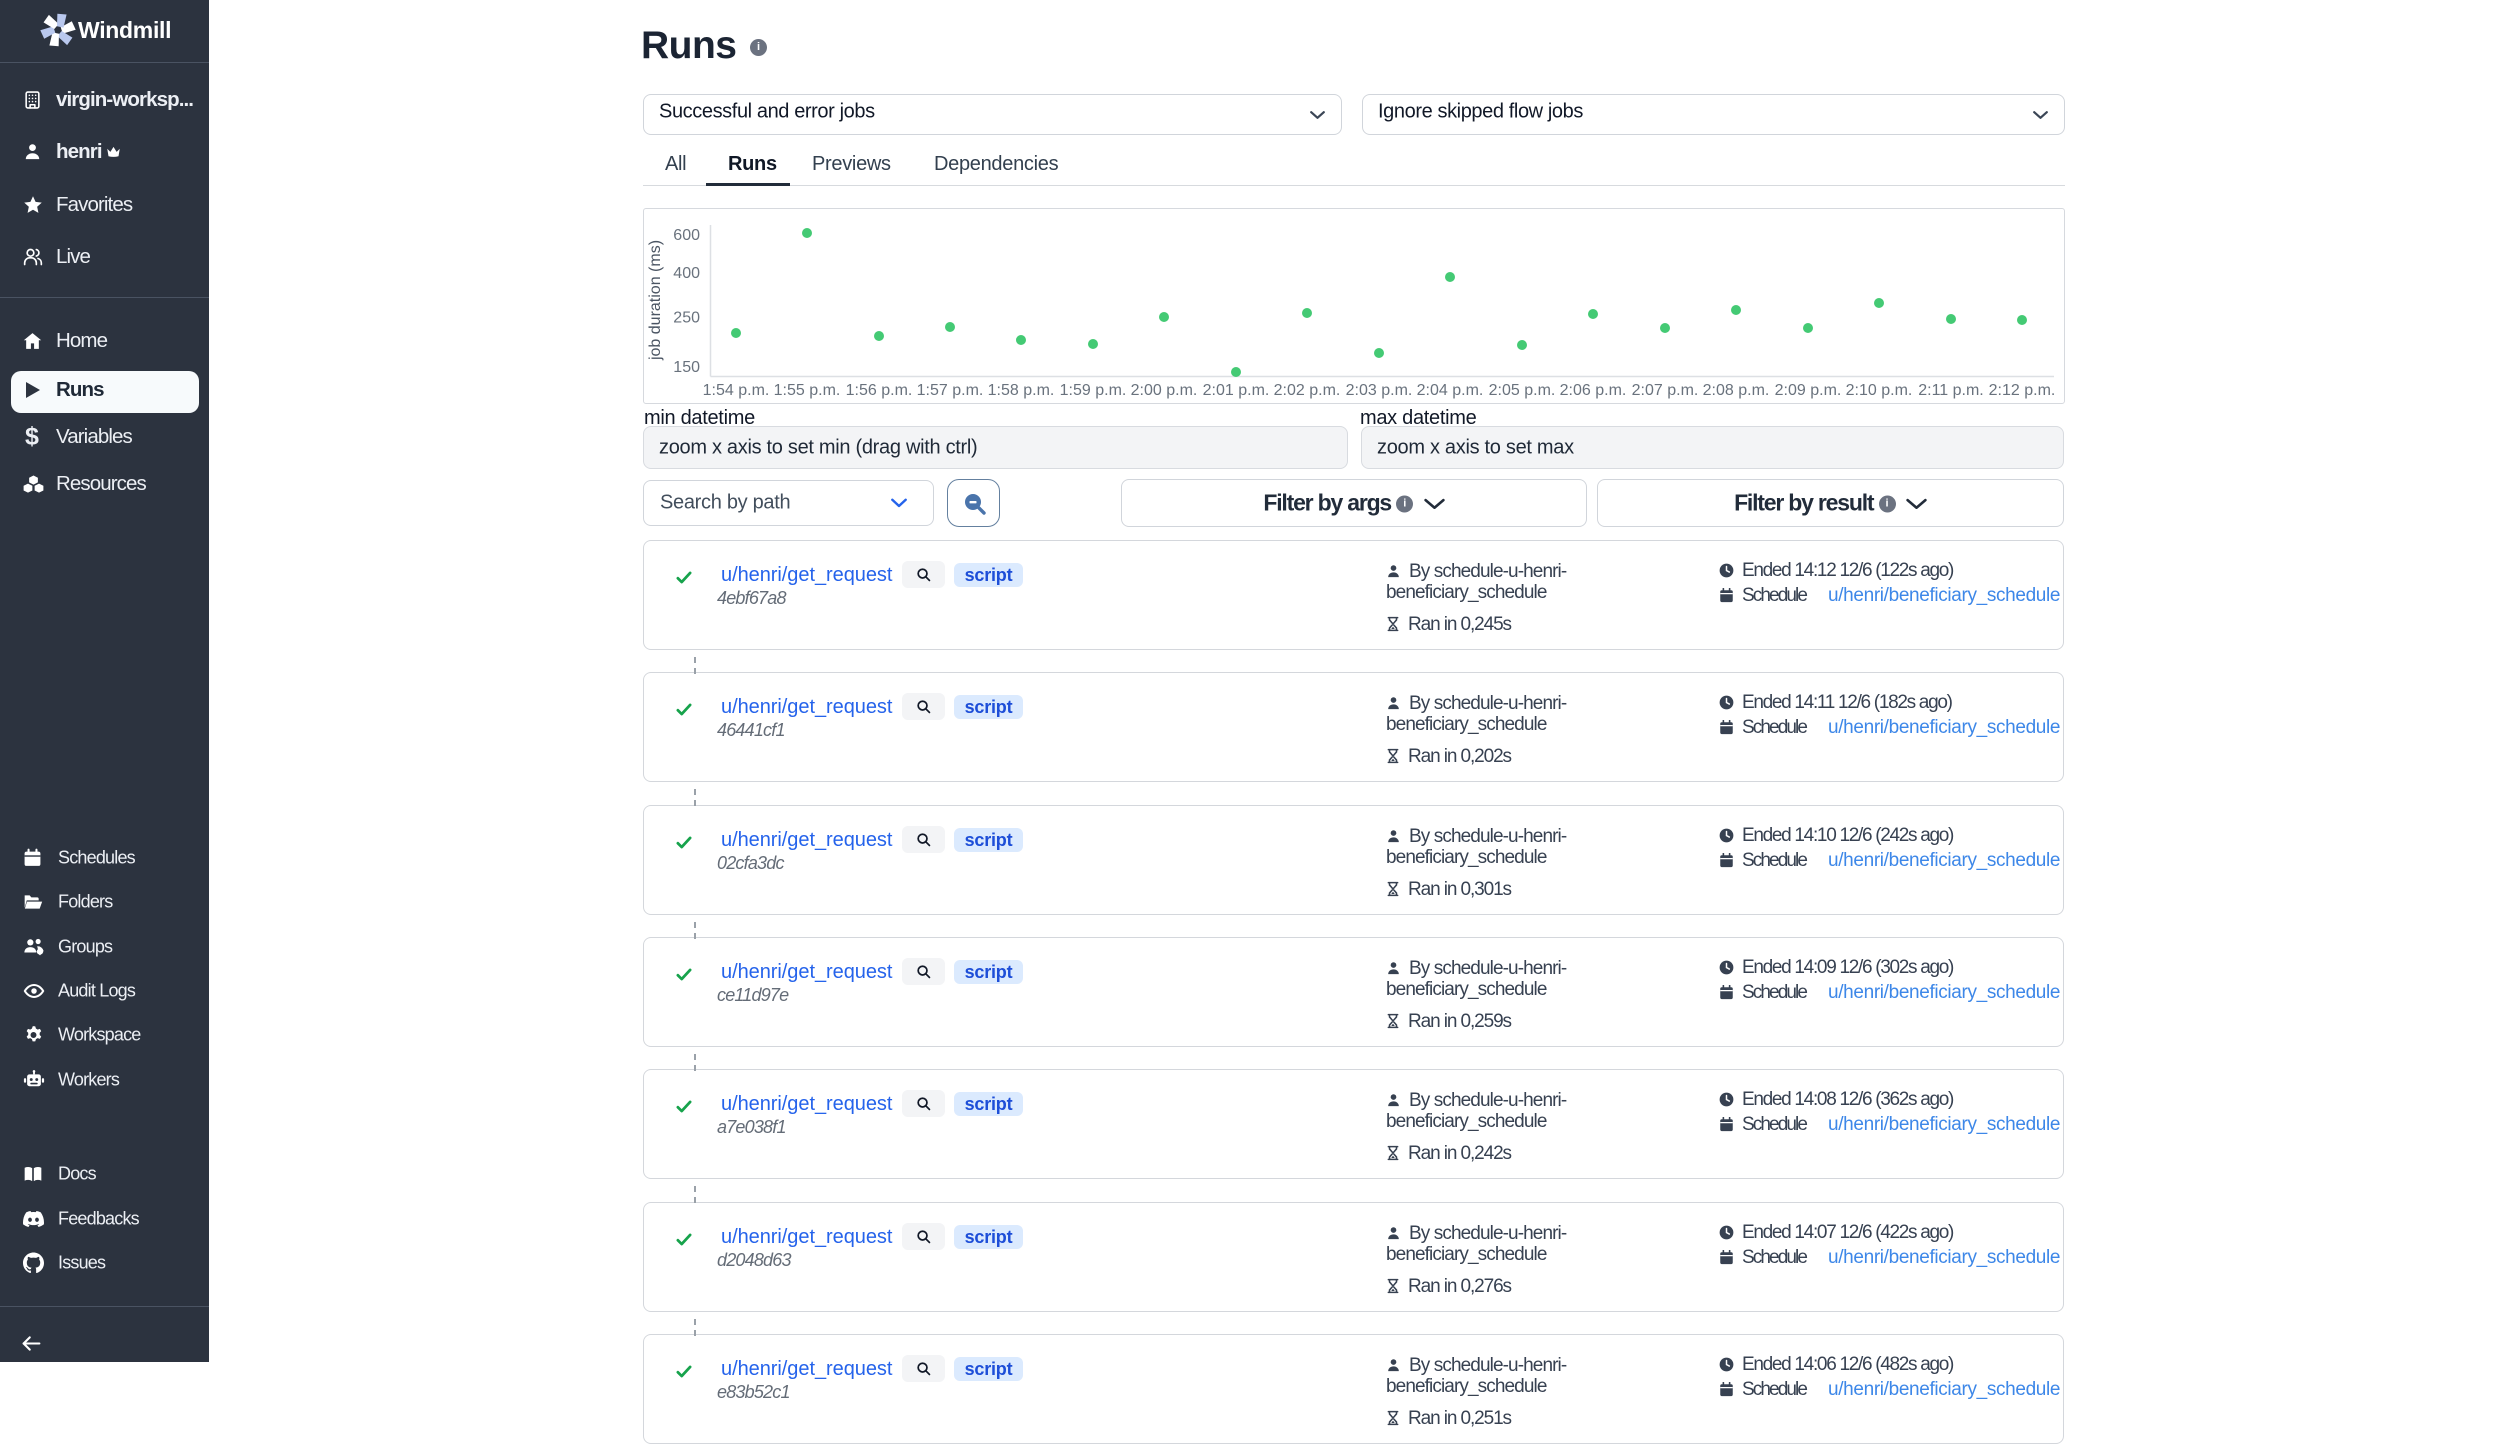 This screenshot has height=1444, width=2500. What do you see at coordinates (1164, 390) in the screenshot?
I see `svg-text: 2:00 p.m.` at bounding box center [1164, 390].